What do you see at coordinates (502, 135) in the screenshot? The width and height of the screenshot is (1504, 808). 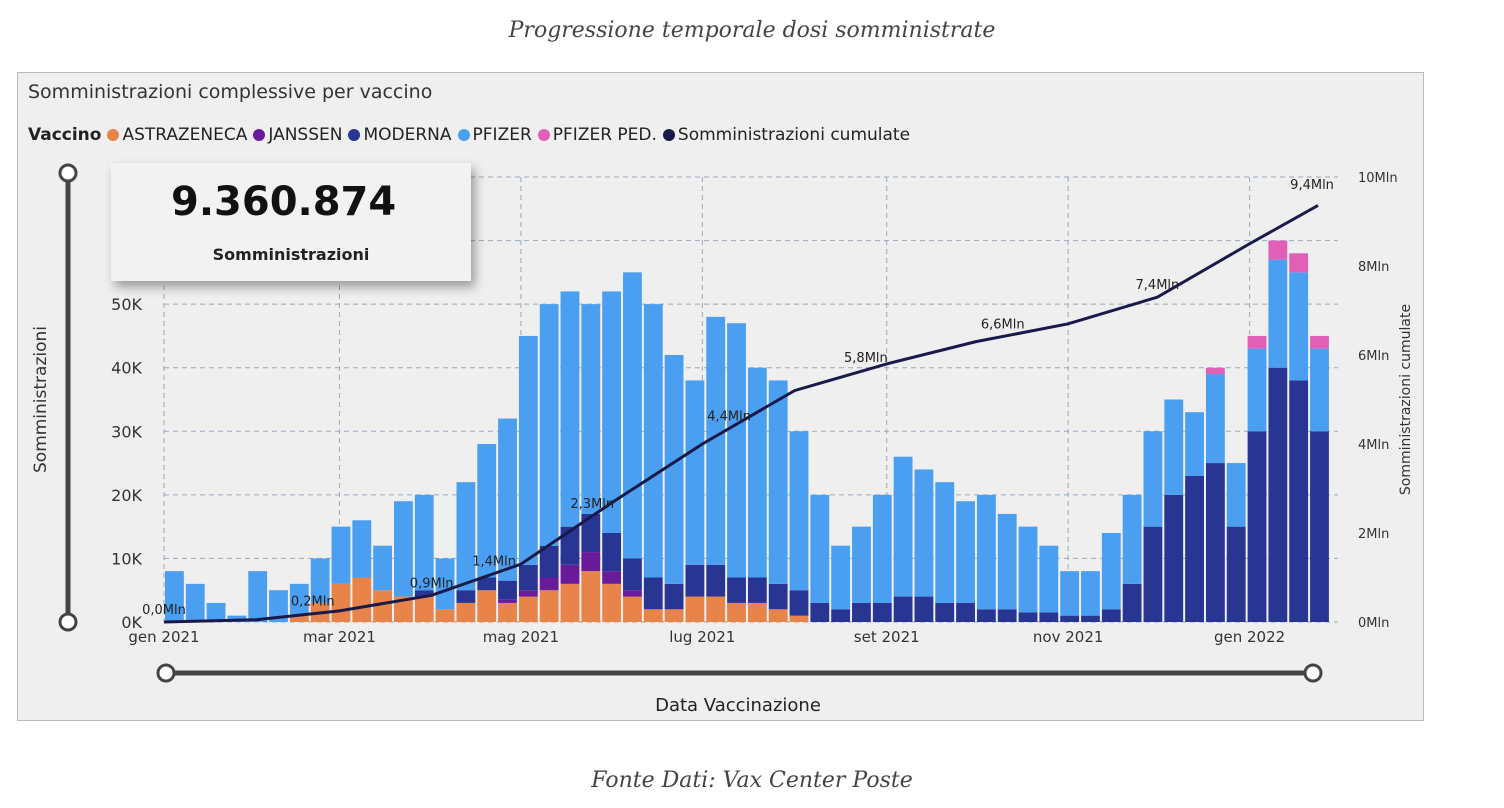 I see `legend-label: PFIZER` at bounding box center [502, 135].